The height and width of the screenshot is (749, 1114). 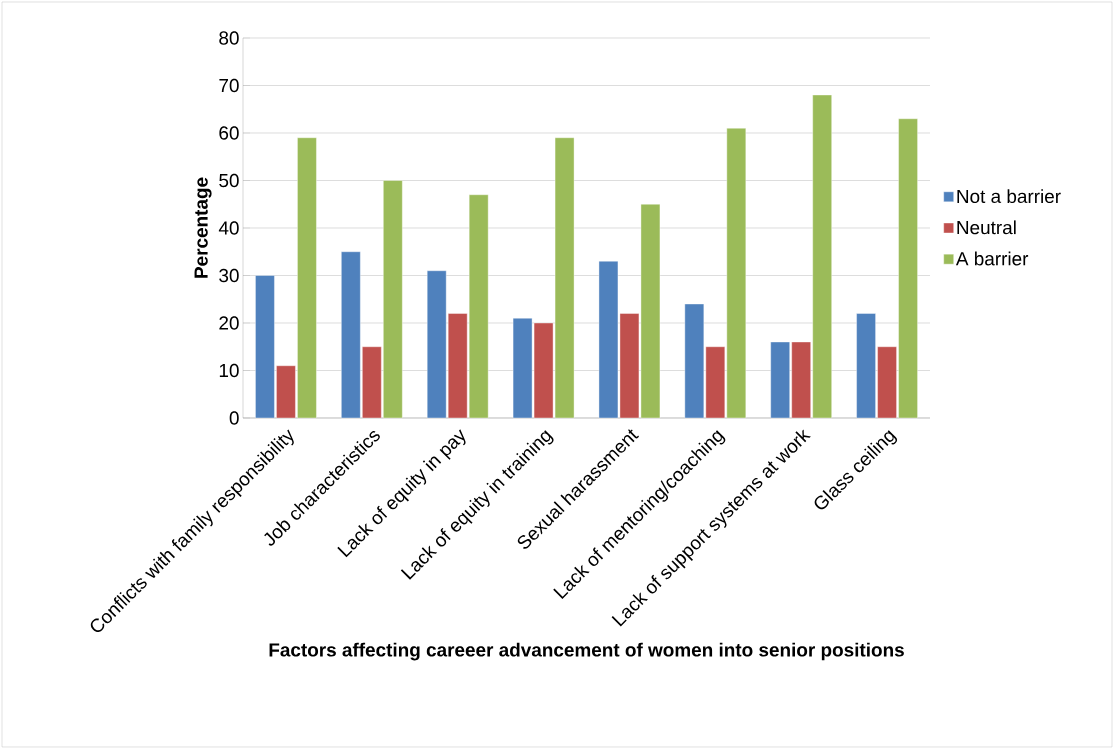 What do you see at coordinates (203, 227) in the screenshot?
I see `y-axis-title: Percentage` at bounding box center [203, 227].